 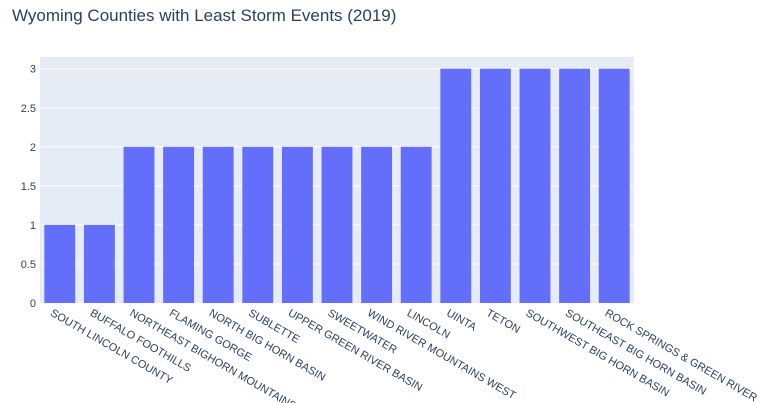 I want to click on y-axis-ticks: 0 0.5 1 1.5 2 2.5 3, so click(x=28, y=187).